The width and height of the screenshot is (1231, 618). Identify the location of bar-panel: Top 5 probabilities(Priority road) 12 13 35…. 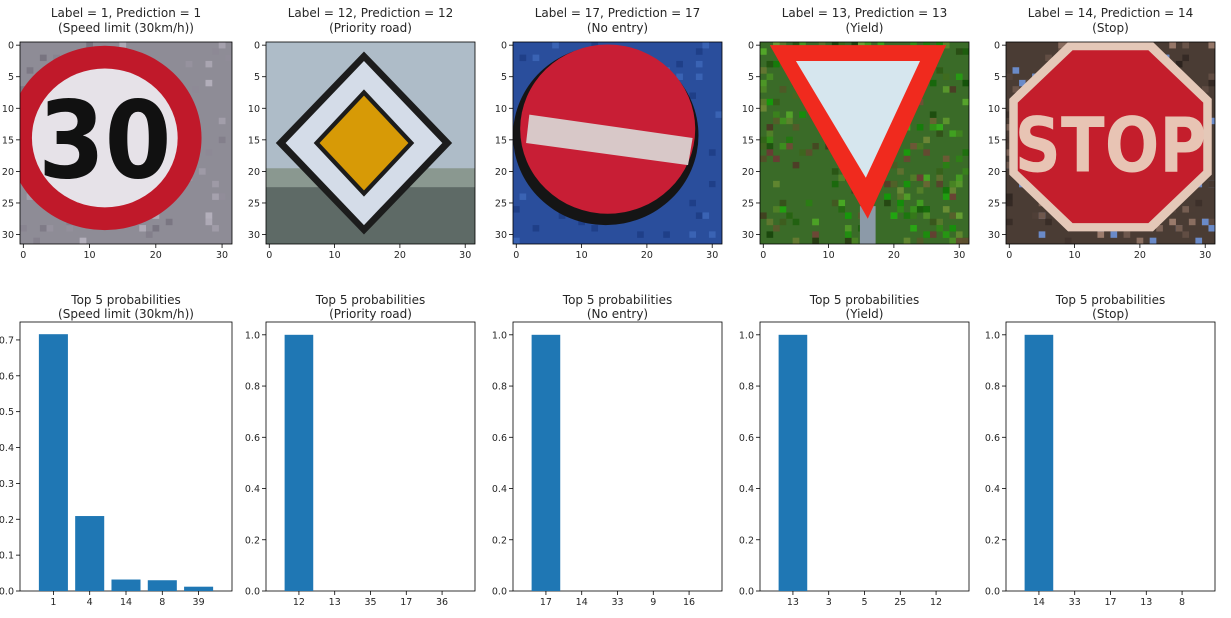
(360, 450).